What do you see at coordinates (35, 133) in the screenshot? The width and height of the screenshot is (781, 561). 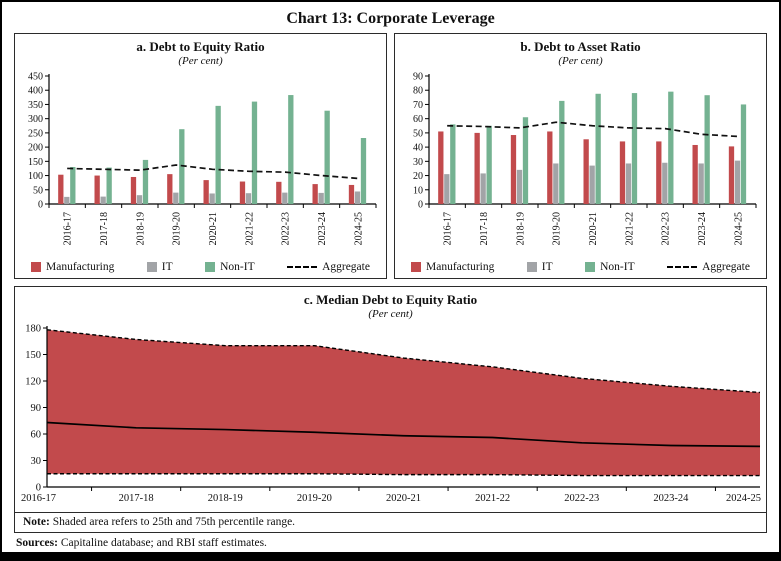 I see `svg-text: 250` at bounding box center [35, 133].